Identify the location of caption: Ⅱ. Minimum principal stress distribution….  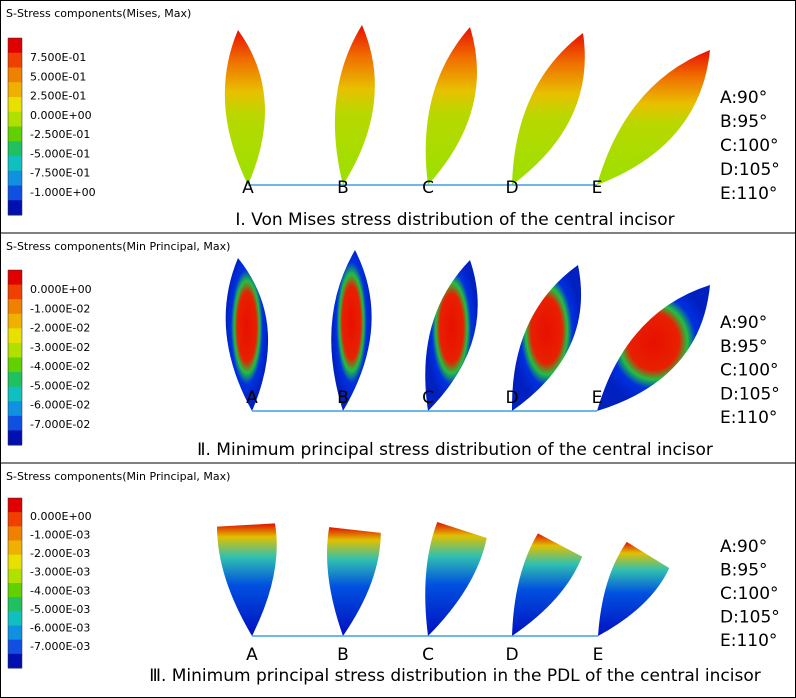
(455, 450).